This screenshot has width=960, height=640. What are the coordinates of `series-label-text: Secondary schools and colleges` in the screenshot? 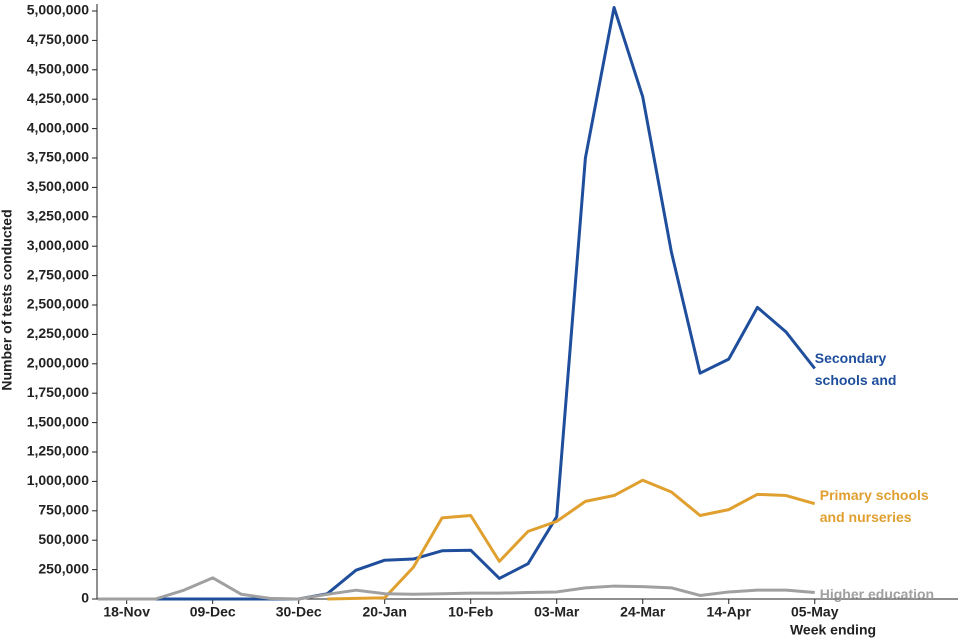 It's located at (855, 373).